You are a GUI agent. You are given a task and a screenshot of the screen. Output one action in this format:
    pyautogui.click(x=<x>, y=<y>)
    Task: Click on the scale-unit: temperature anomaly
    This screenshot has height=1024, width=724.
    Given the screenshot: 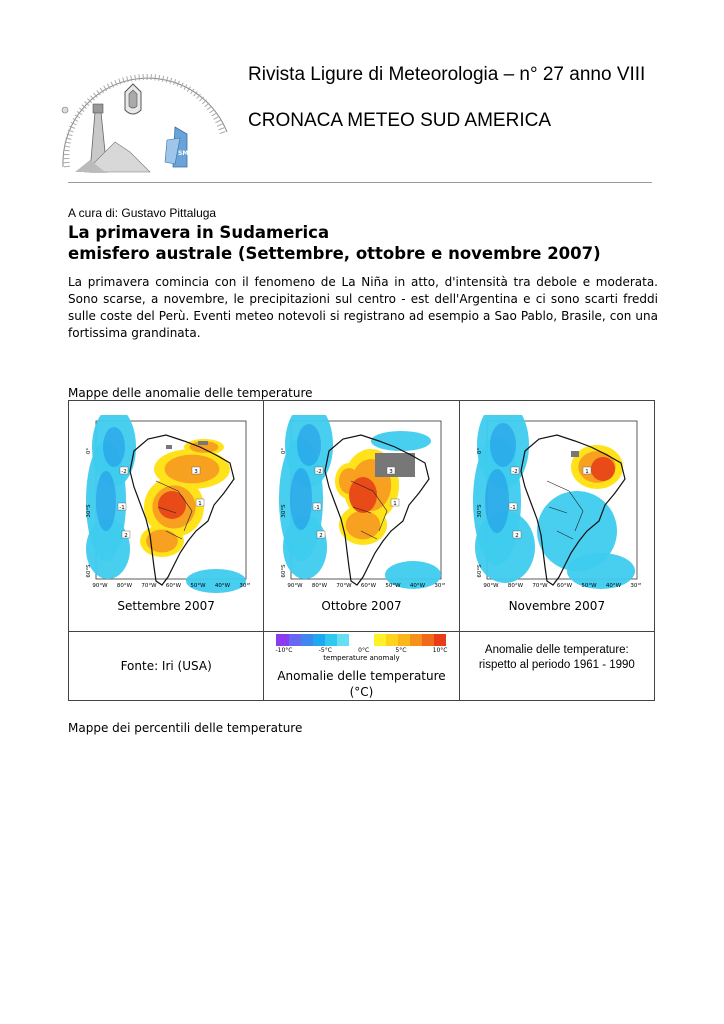 What is the action you would take?
    pyautogui.click(x=361, y=658)
    